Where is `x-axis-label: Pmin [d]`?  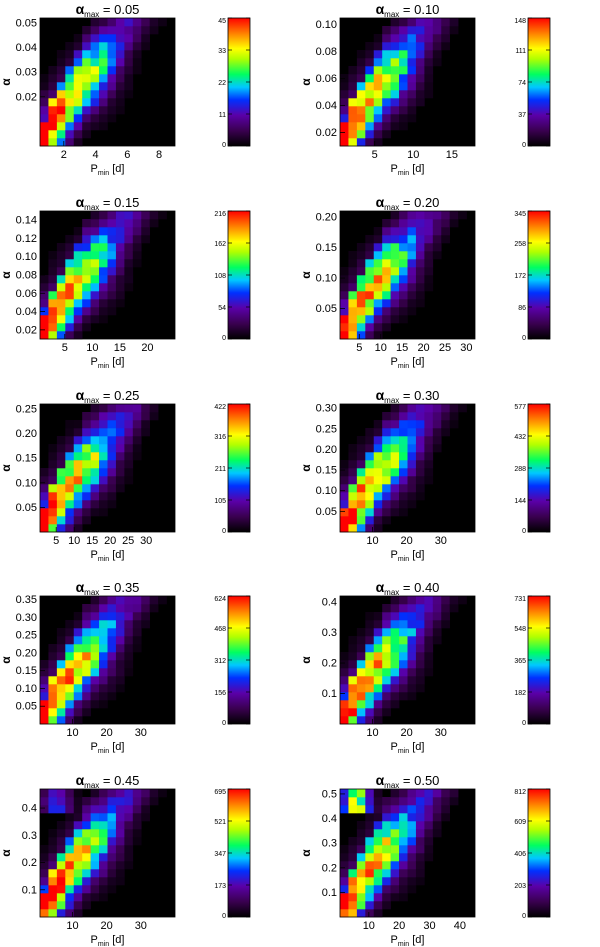 x-axis-label: Pmin [d] is located at coordinates (108, 748).